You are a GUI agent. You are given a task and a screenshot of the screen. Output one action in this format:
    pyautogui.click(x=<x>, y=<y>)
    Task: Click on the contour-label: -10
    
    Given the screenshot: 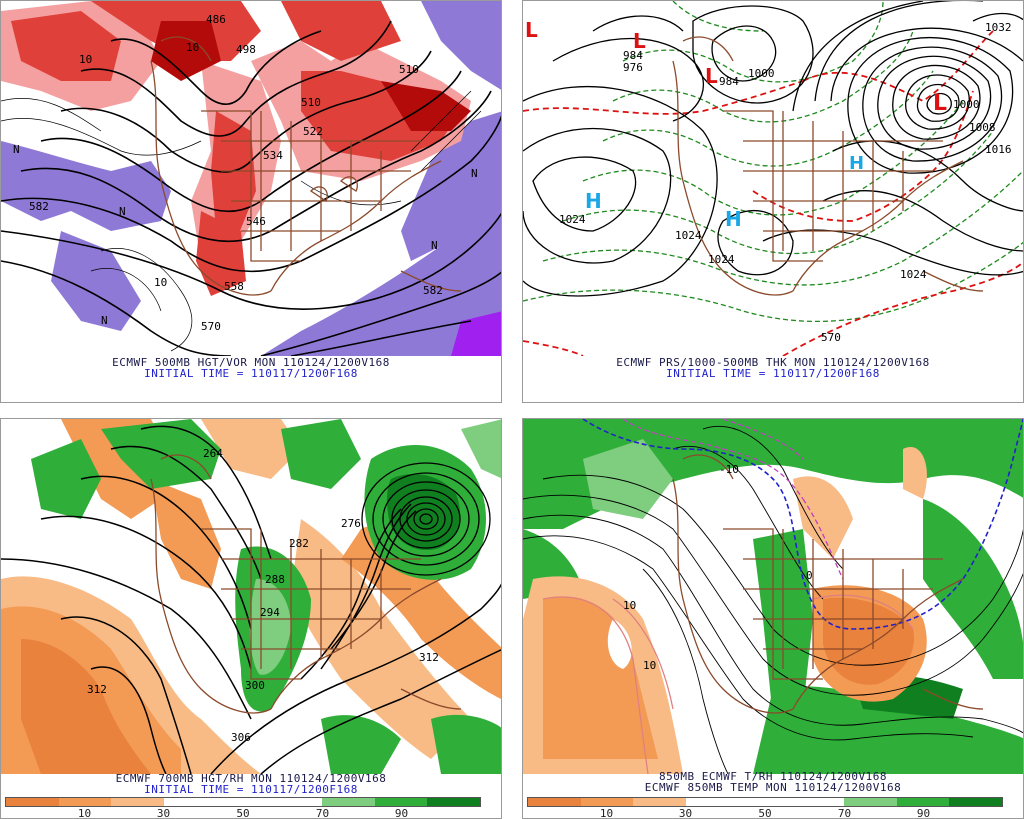 What is the action you would take?
    pyautogui.click(x=729, y=469)
    